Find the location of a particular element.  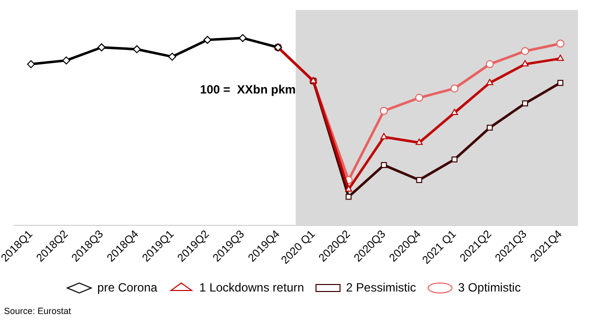

legend-label: 2 Pessimistic is located at coordinates (381, 287).